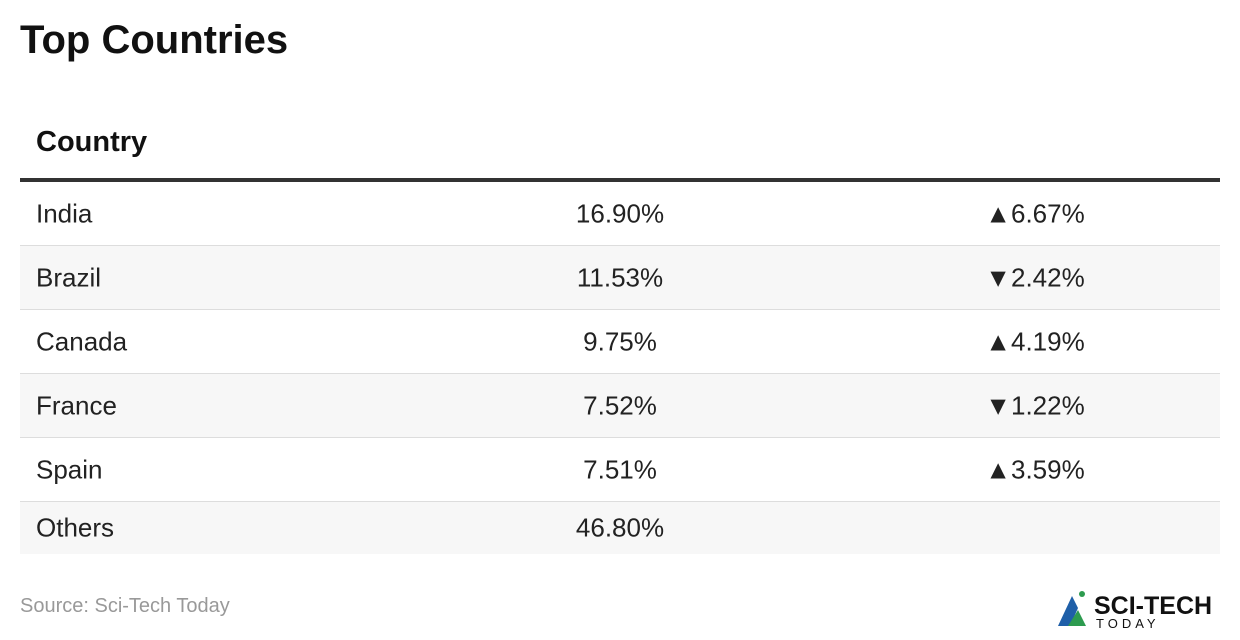  I want to click on title: Top Countries, so click(154, 40).